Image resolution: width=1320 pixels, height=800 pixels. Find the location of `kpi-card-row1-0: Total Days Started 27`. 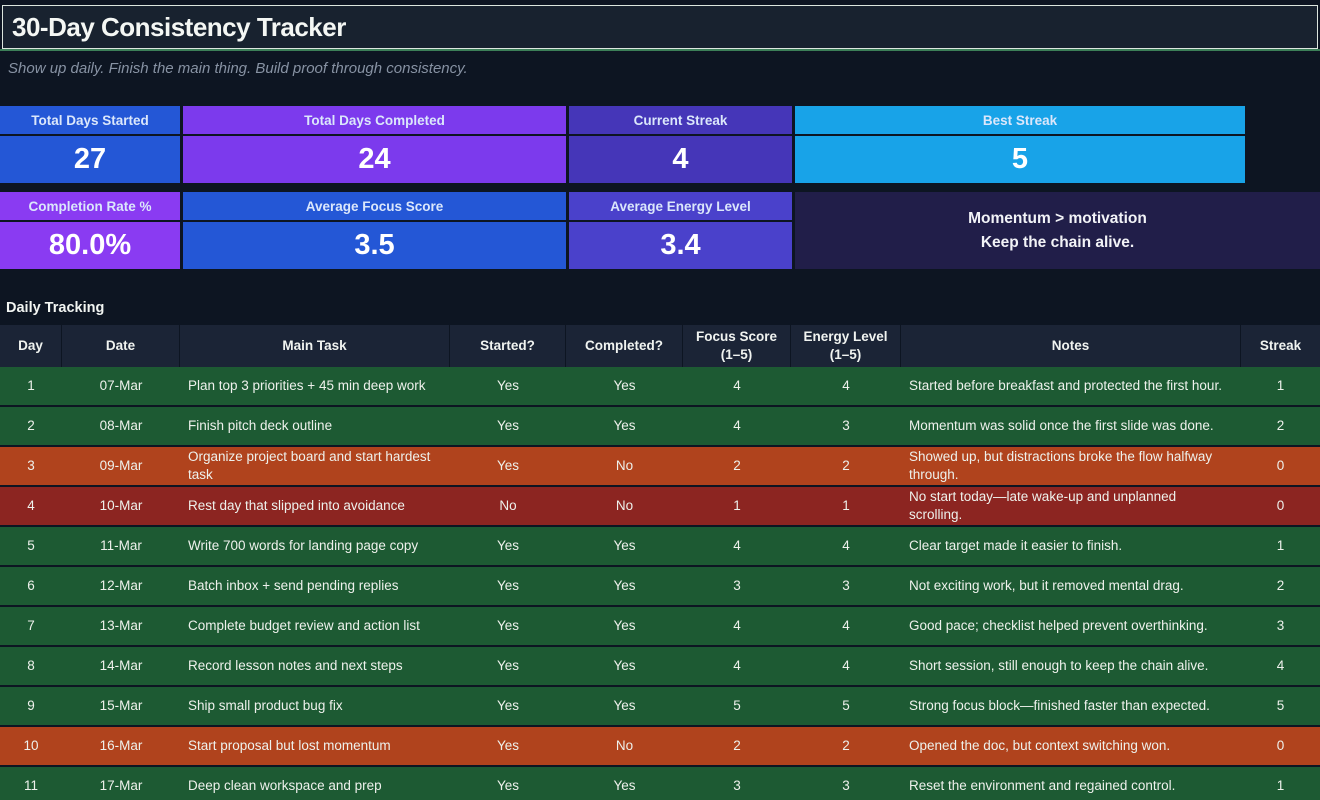

kpi-card-row1-0: Total Days Started 27 is located at coordinates (90, 144).